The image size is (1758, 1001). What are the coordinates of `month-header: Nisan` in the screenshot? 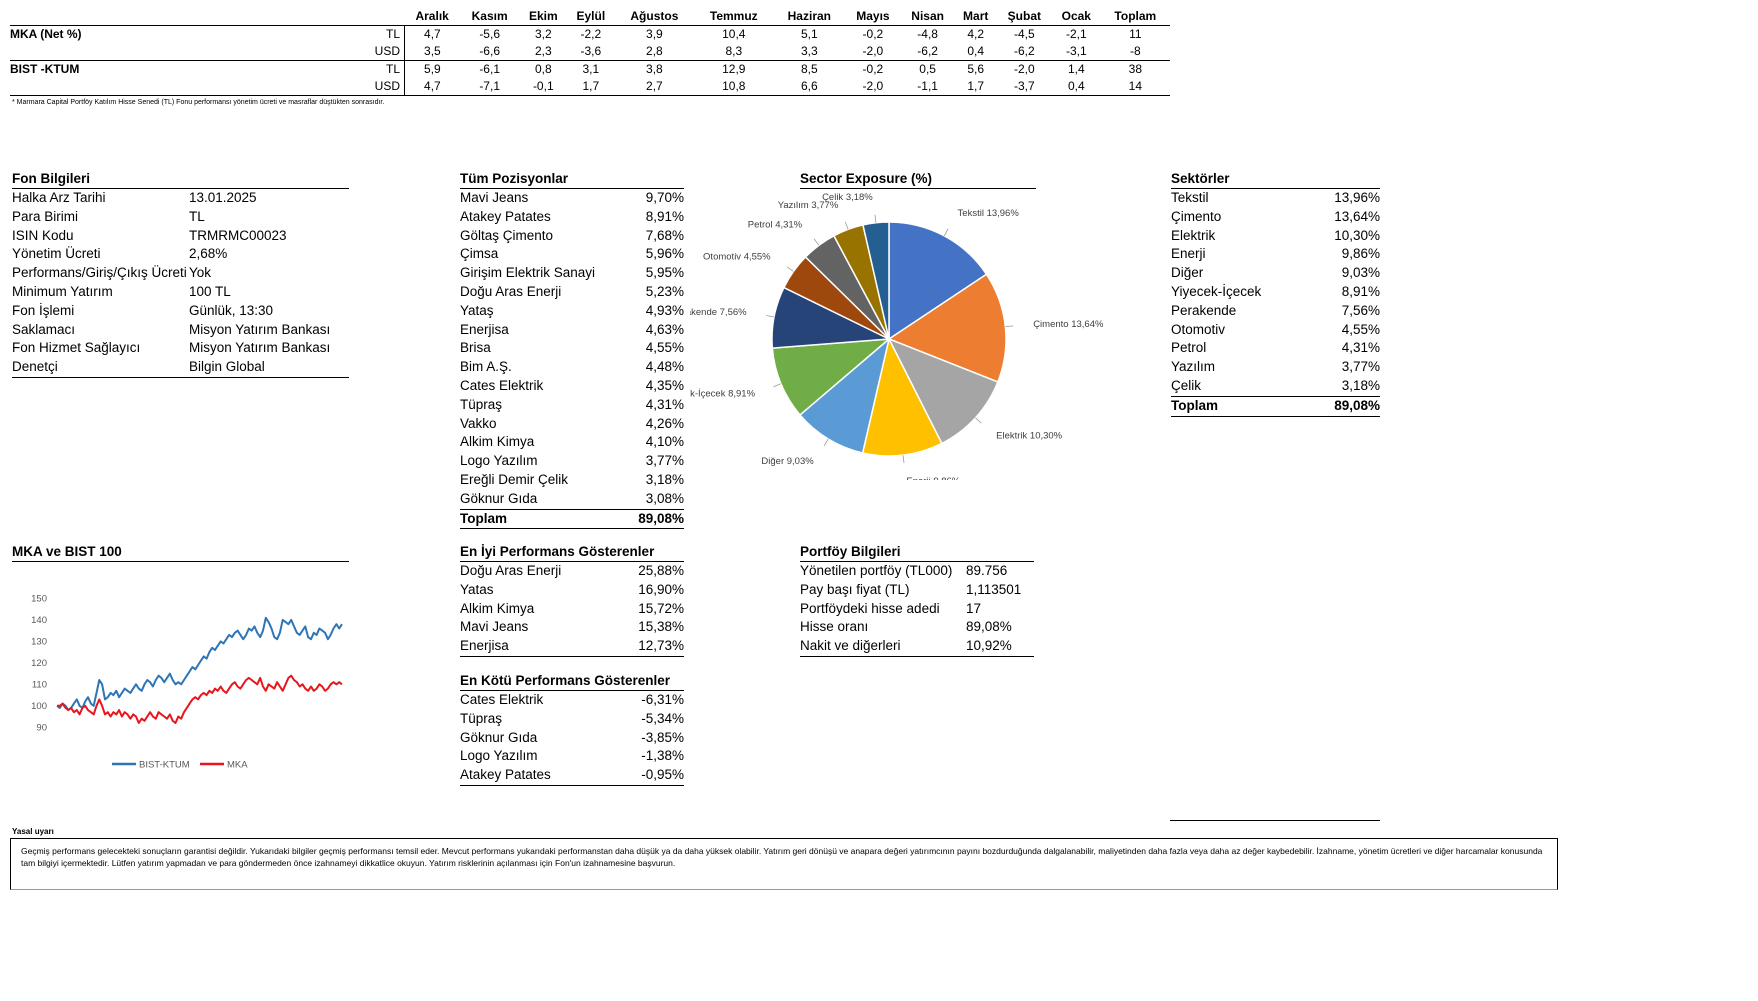 It's located at (927, 17).